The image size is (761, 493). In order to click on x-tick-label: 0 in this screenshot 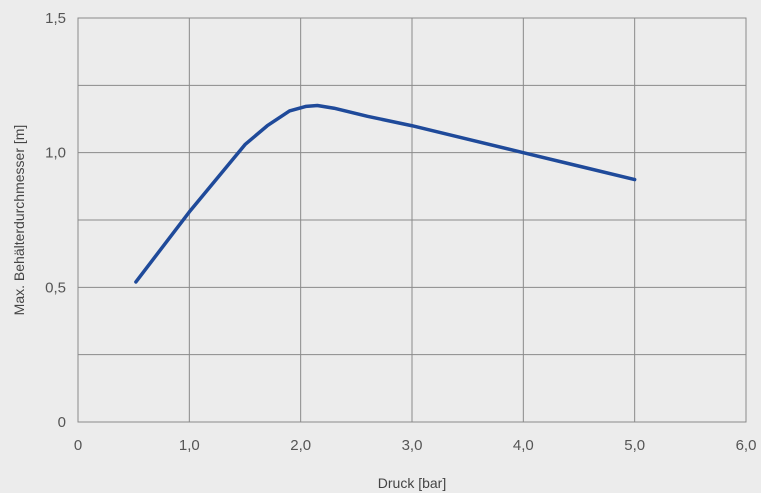, I will do `click(78, 445)`.